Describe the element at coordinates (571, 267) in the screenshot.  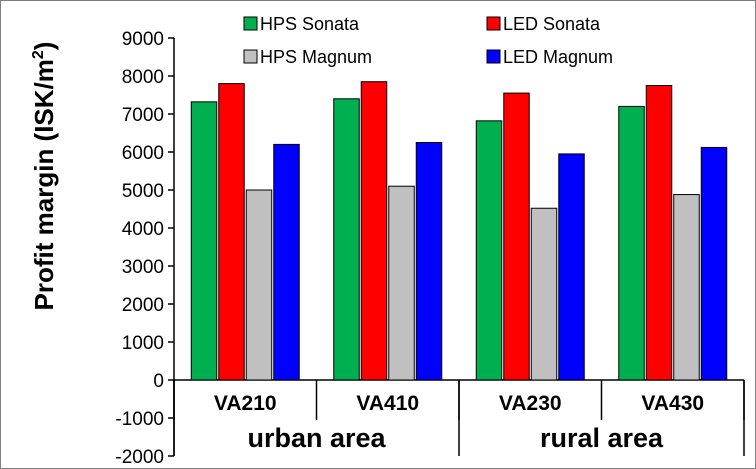
I see `bar-led-magnum-va230` at that location.